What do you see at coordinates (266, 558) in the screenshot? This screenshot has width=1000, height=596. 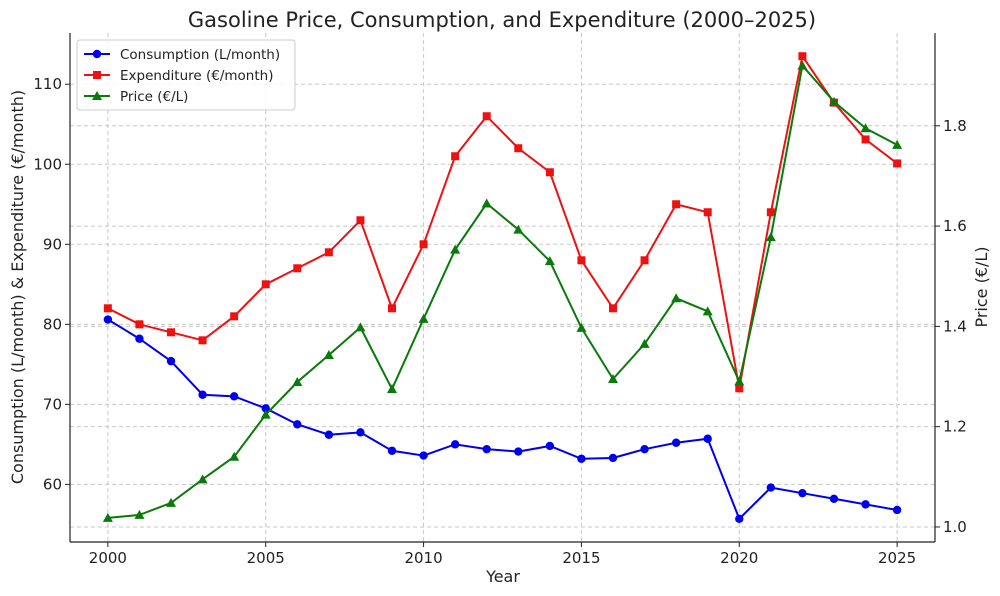 I see `x-tick-label: 2005` at bounding box center [266, 558].